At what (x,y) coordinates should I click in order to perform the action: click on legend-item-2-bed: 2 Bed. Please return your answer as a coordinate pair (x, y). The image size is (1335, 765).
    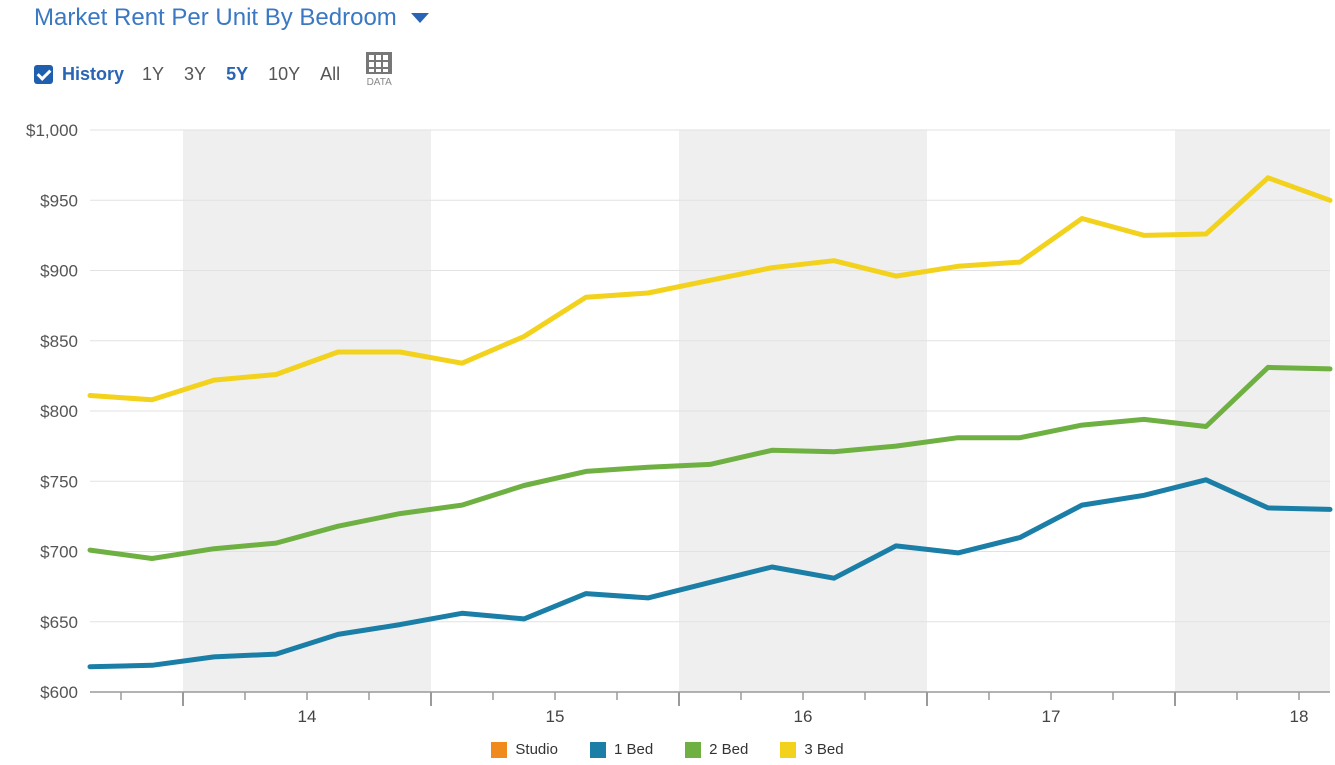
    Looking at the image, I should click on (716, 749).